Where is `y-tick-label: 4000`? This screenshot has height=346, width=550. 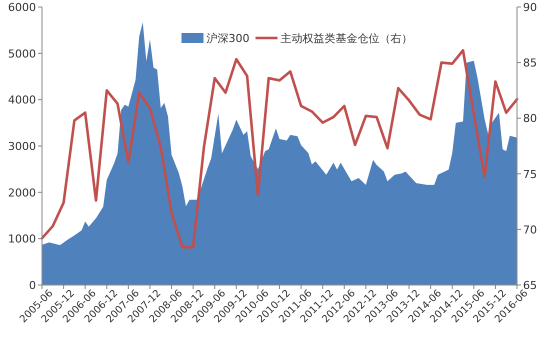
y-tick-label: 4000 is located at coordinates (22, 100).